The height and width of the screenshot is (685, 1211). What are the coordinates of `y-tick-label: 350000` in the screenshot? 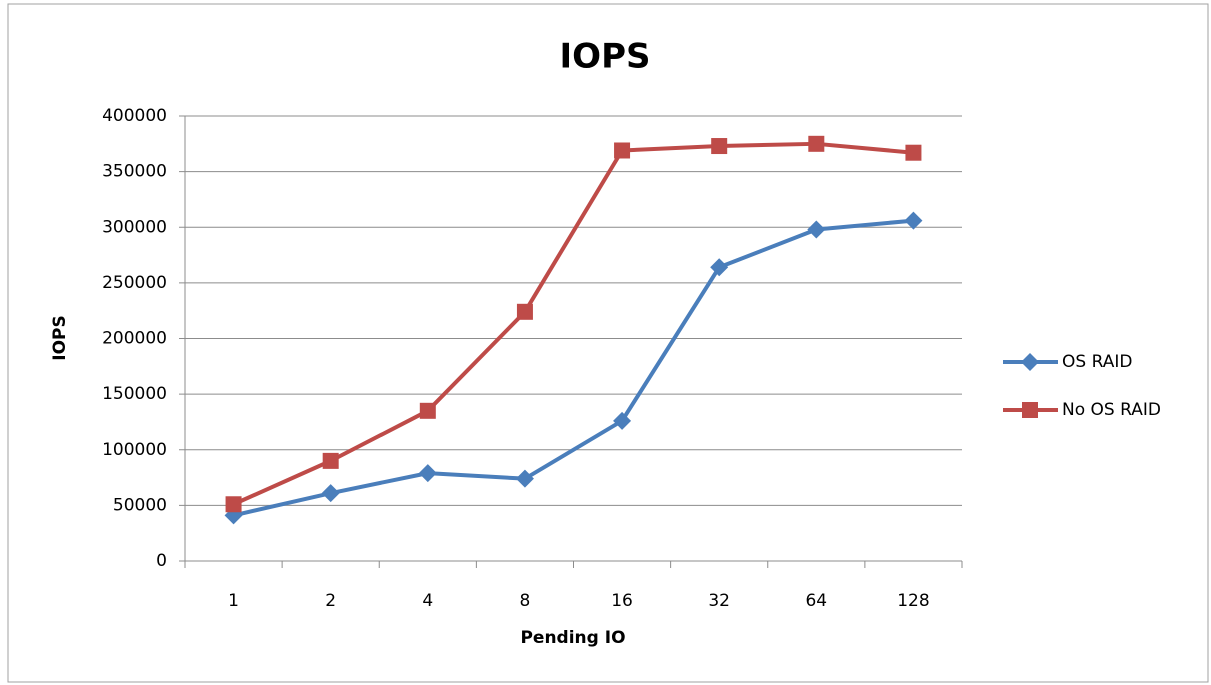 It's located at (134, 172).